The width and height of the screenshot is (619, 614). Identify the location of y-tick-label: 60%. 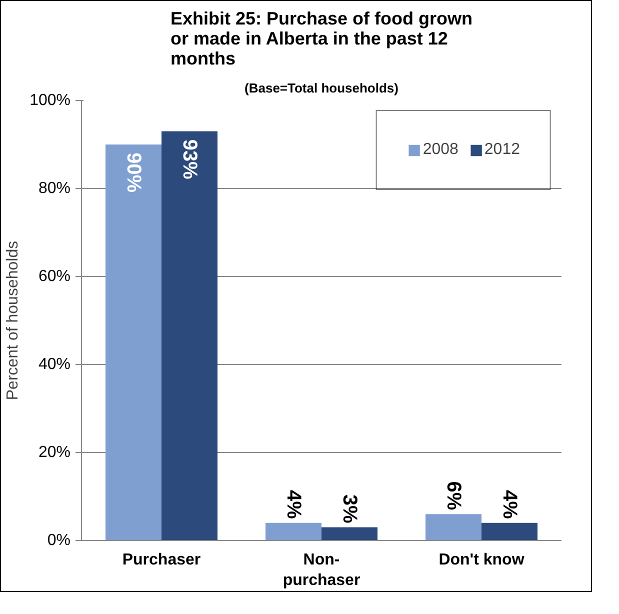
(54, 276).